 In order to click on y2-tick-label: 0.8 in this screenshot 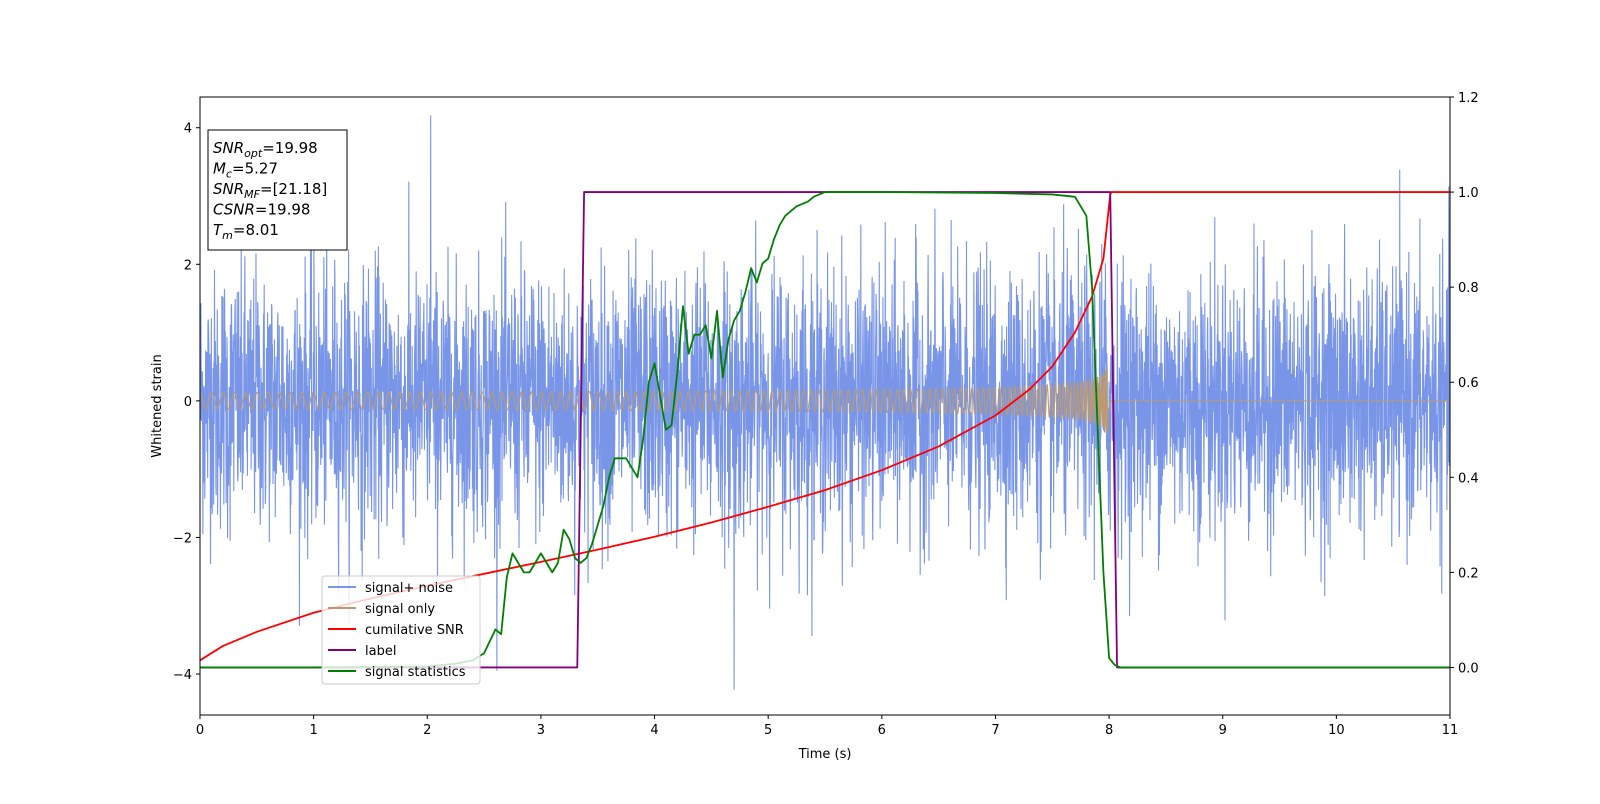, I will do `click(1468, 288)`.